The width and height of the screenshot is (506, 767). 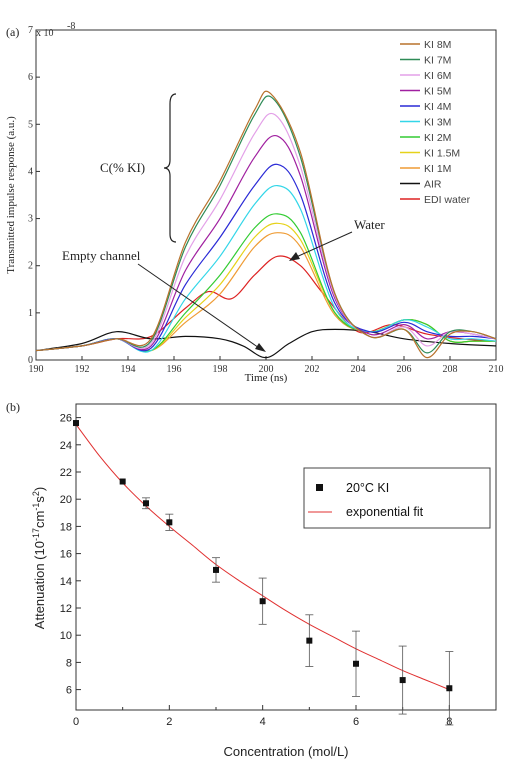 I want to click on panel-a-xtick-label: 198, so click(x=220, y=369).